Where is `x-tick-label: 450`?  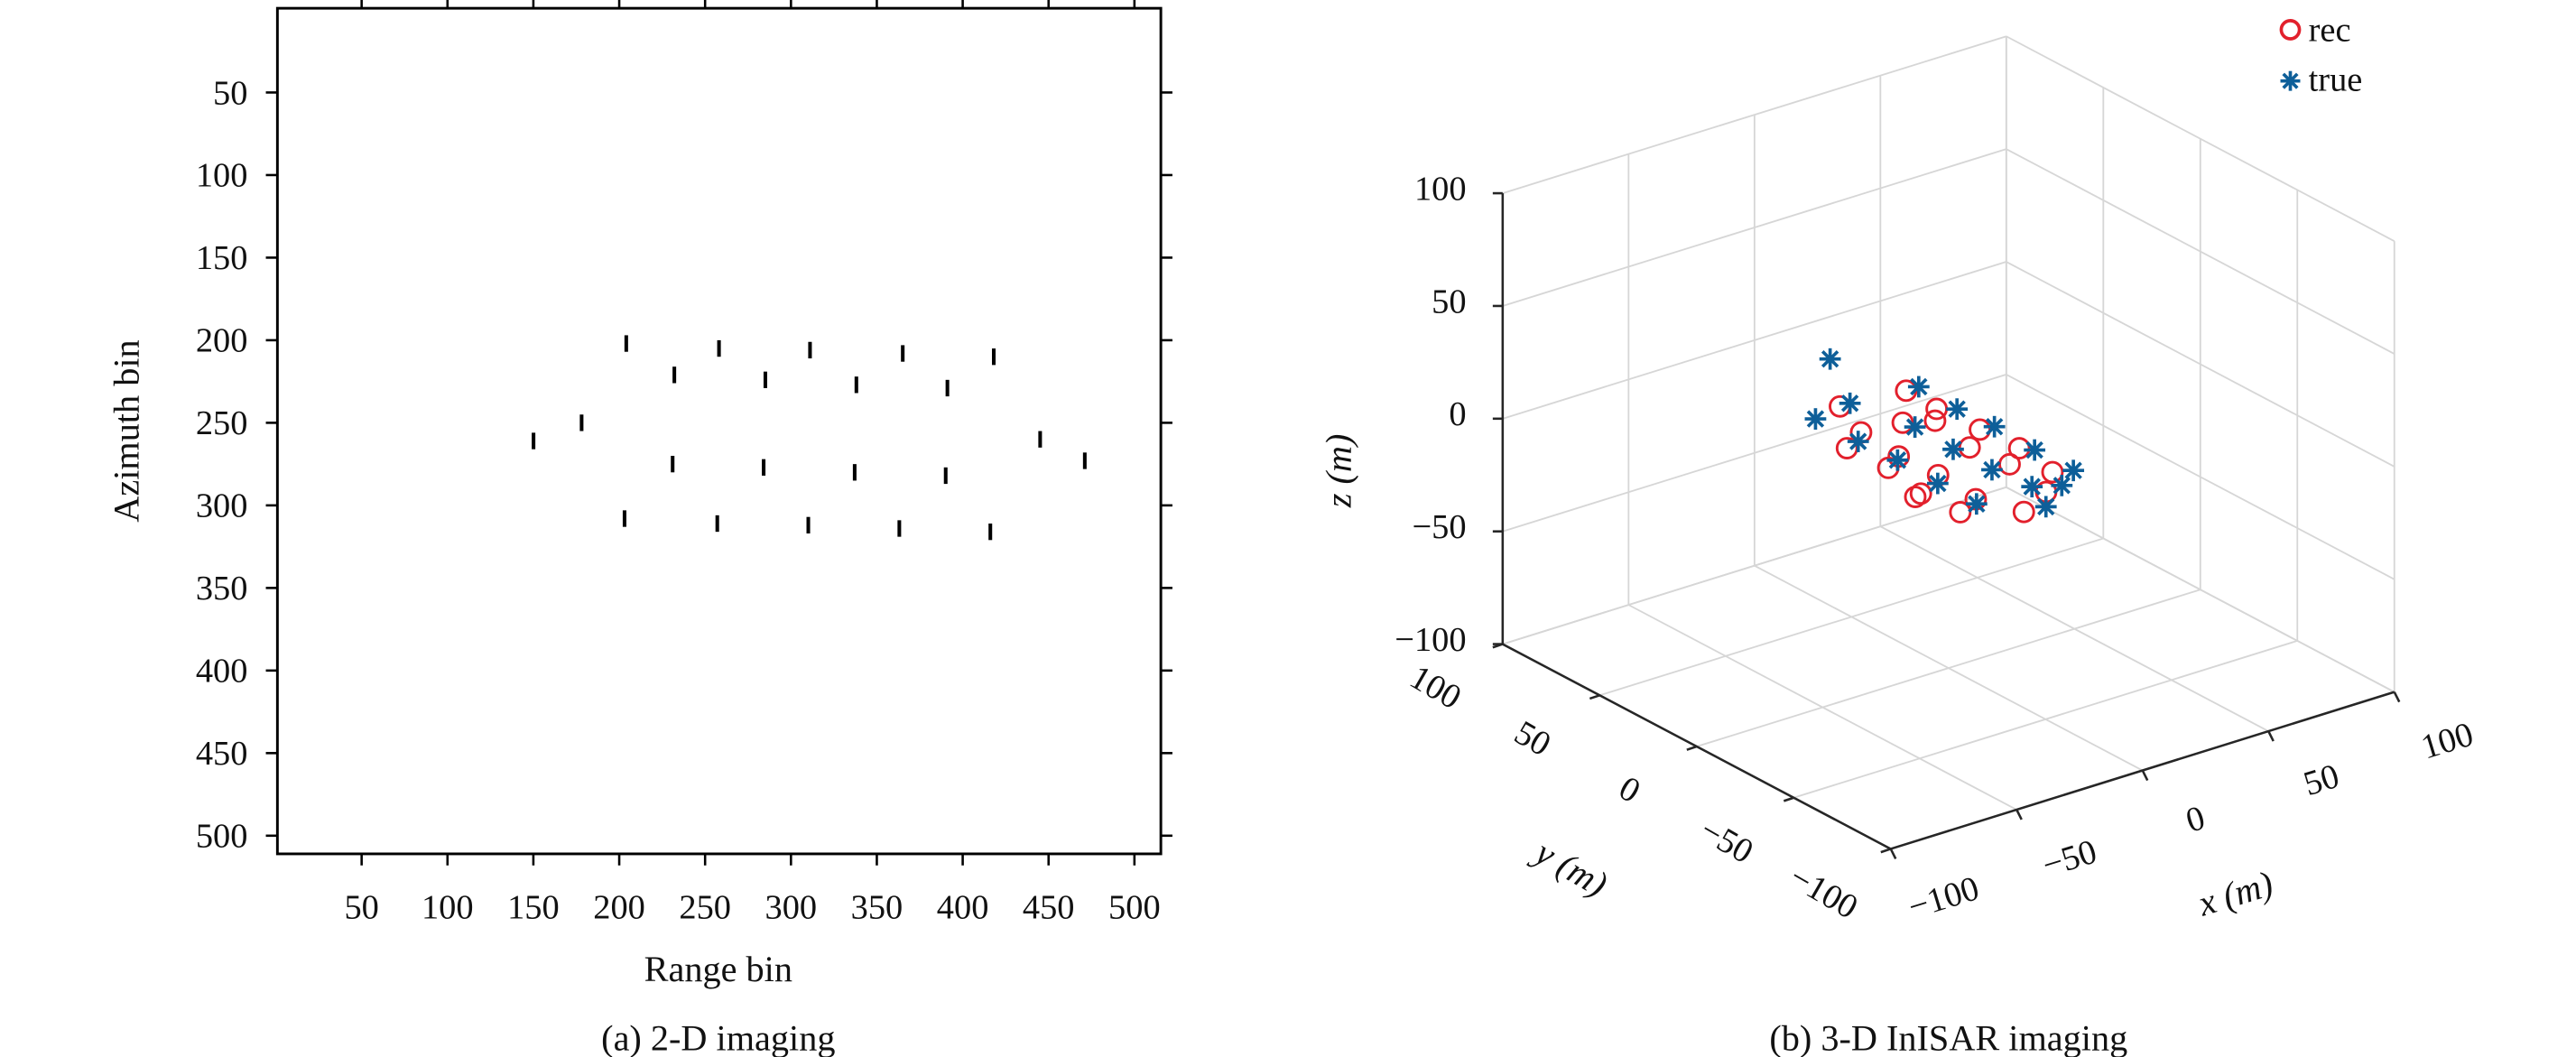 x-tick-label: 450 is located at coordinates (1049, 907).